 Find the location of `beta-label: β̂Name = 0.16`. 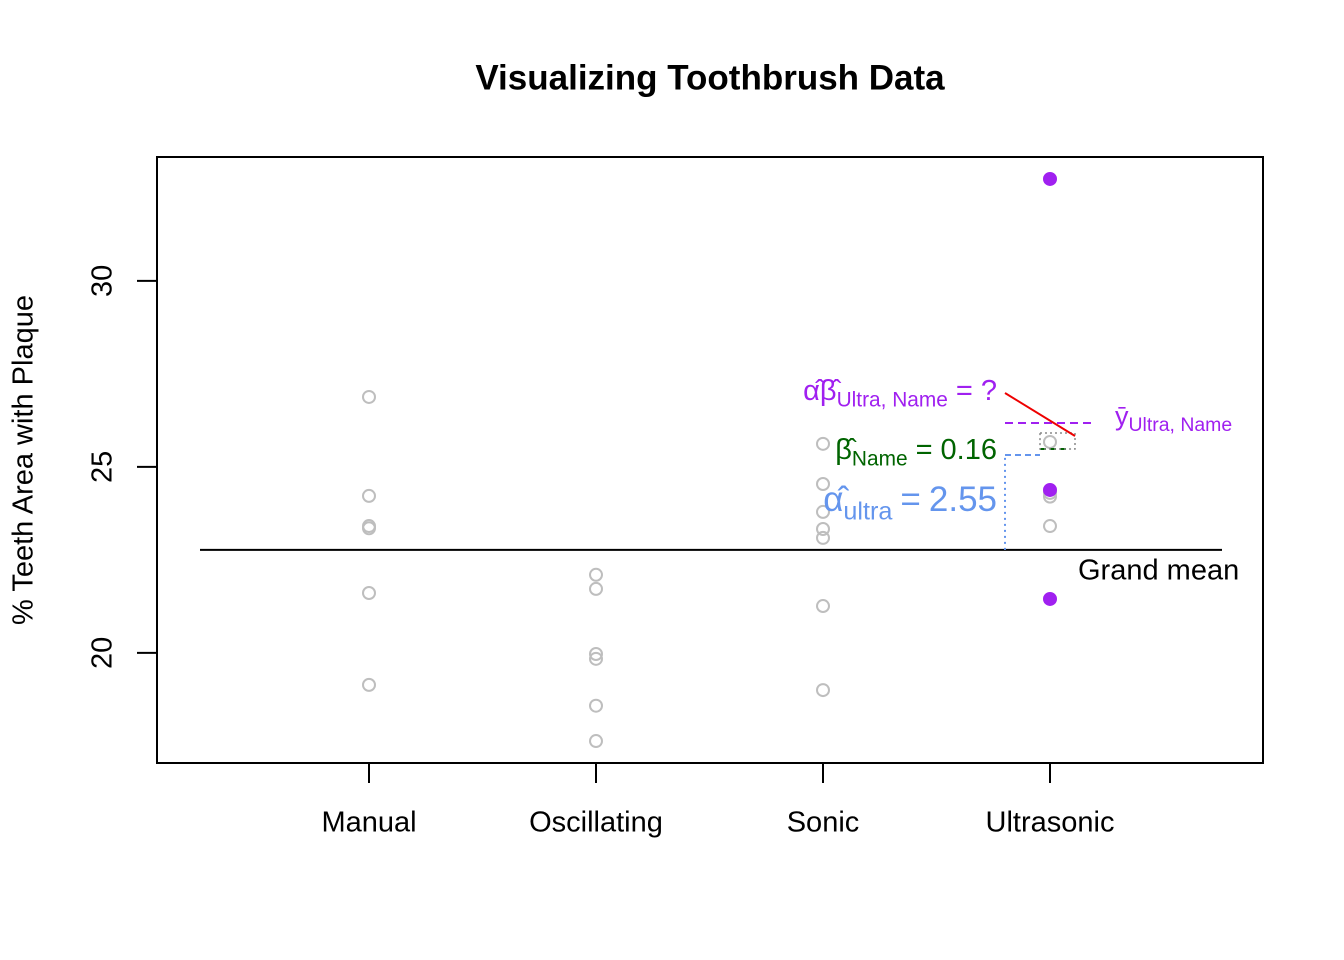

beta-label: β̂Name = 0.16 is located at coordinates (916, 452).